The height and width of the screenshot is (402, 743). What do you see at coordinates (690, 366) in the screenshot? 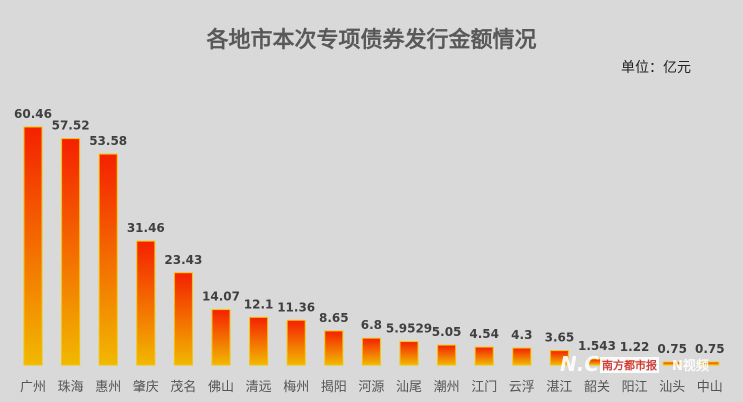
I see `nvideo-logo: N视频` at bounding box center [690, 366].